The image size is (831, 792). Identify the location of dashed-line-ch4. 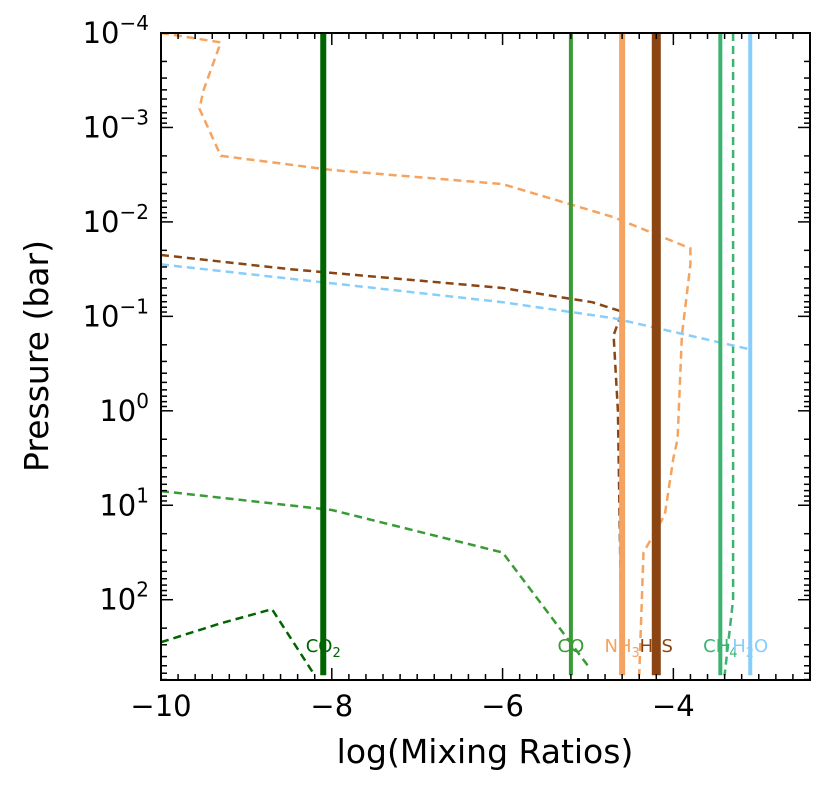
(729, 354).